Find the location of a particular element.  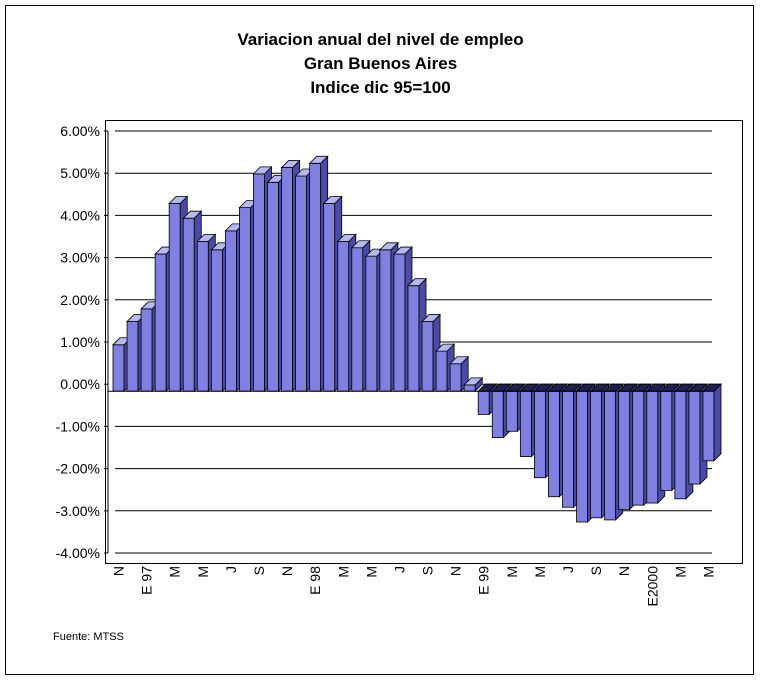

title-line-2: Gran Buenos Aires is located at coordinates (380, 63).